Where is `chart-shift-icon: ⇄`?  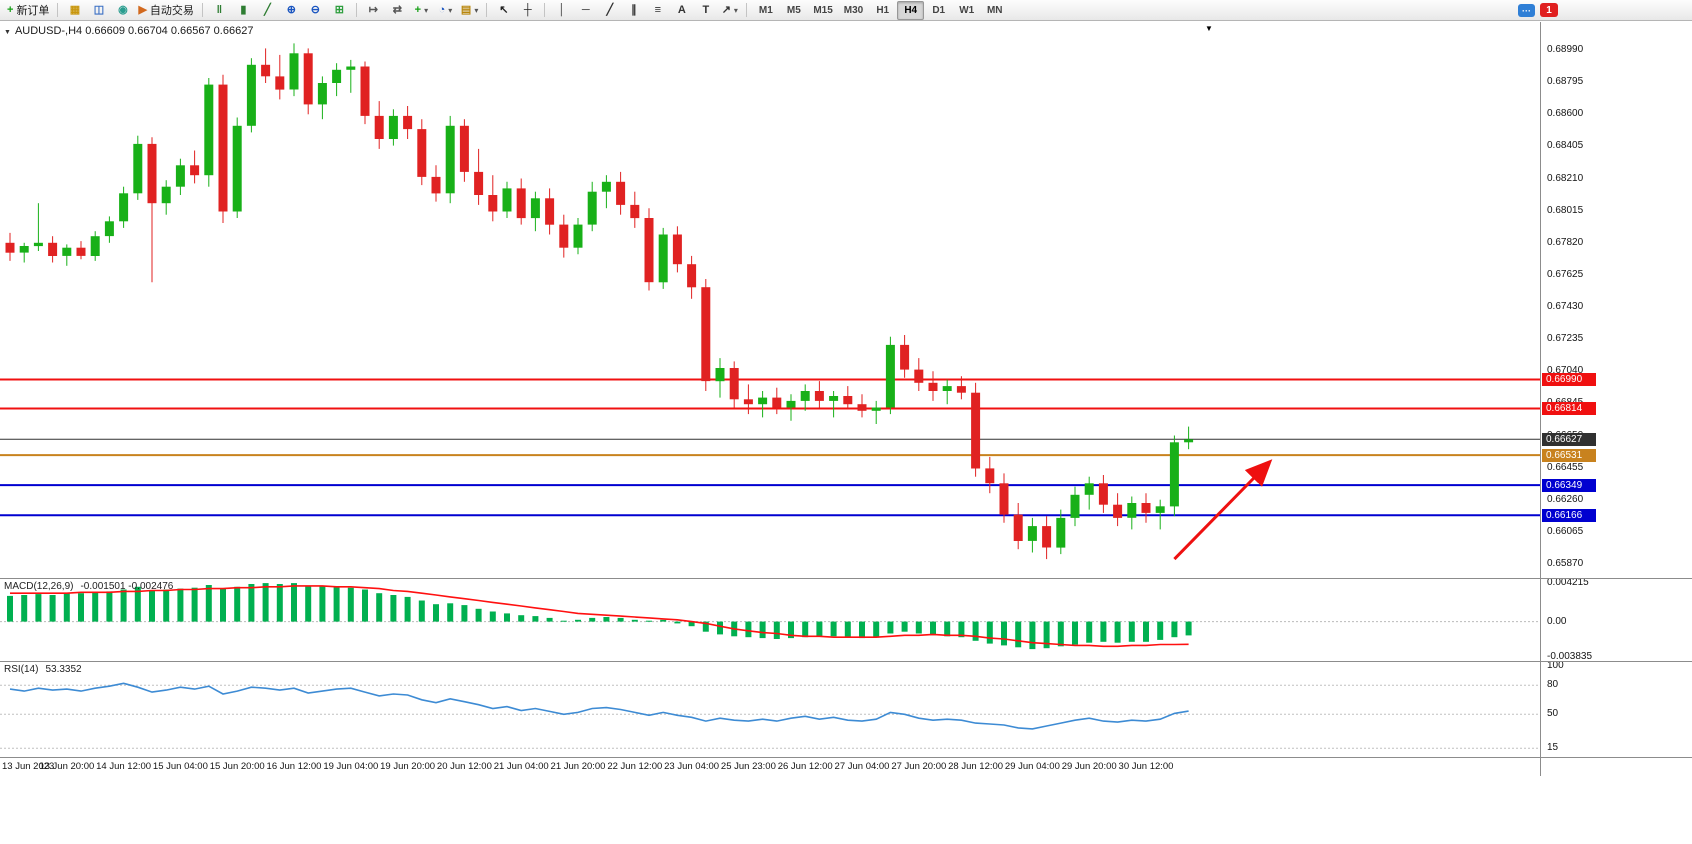
chart-shift-icon: ⇄ is located at coordinates (397, 9).